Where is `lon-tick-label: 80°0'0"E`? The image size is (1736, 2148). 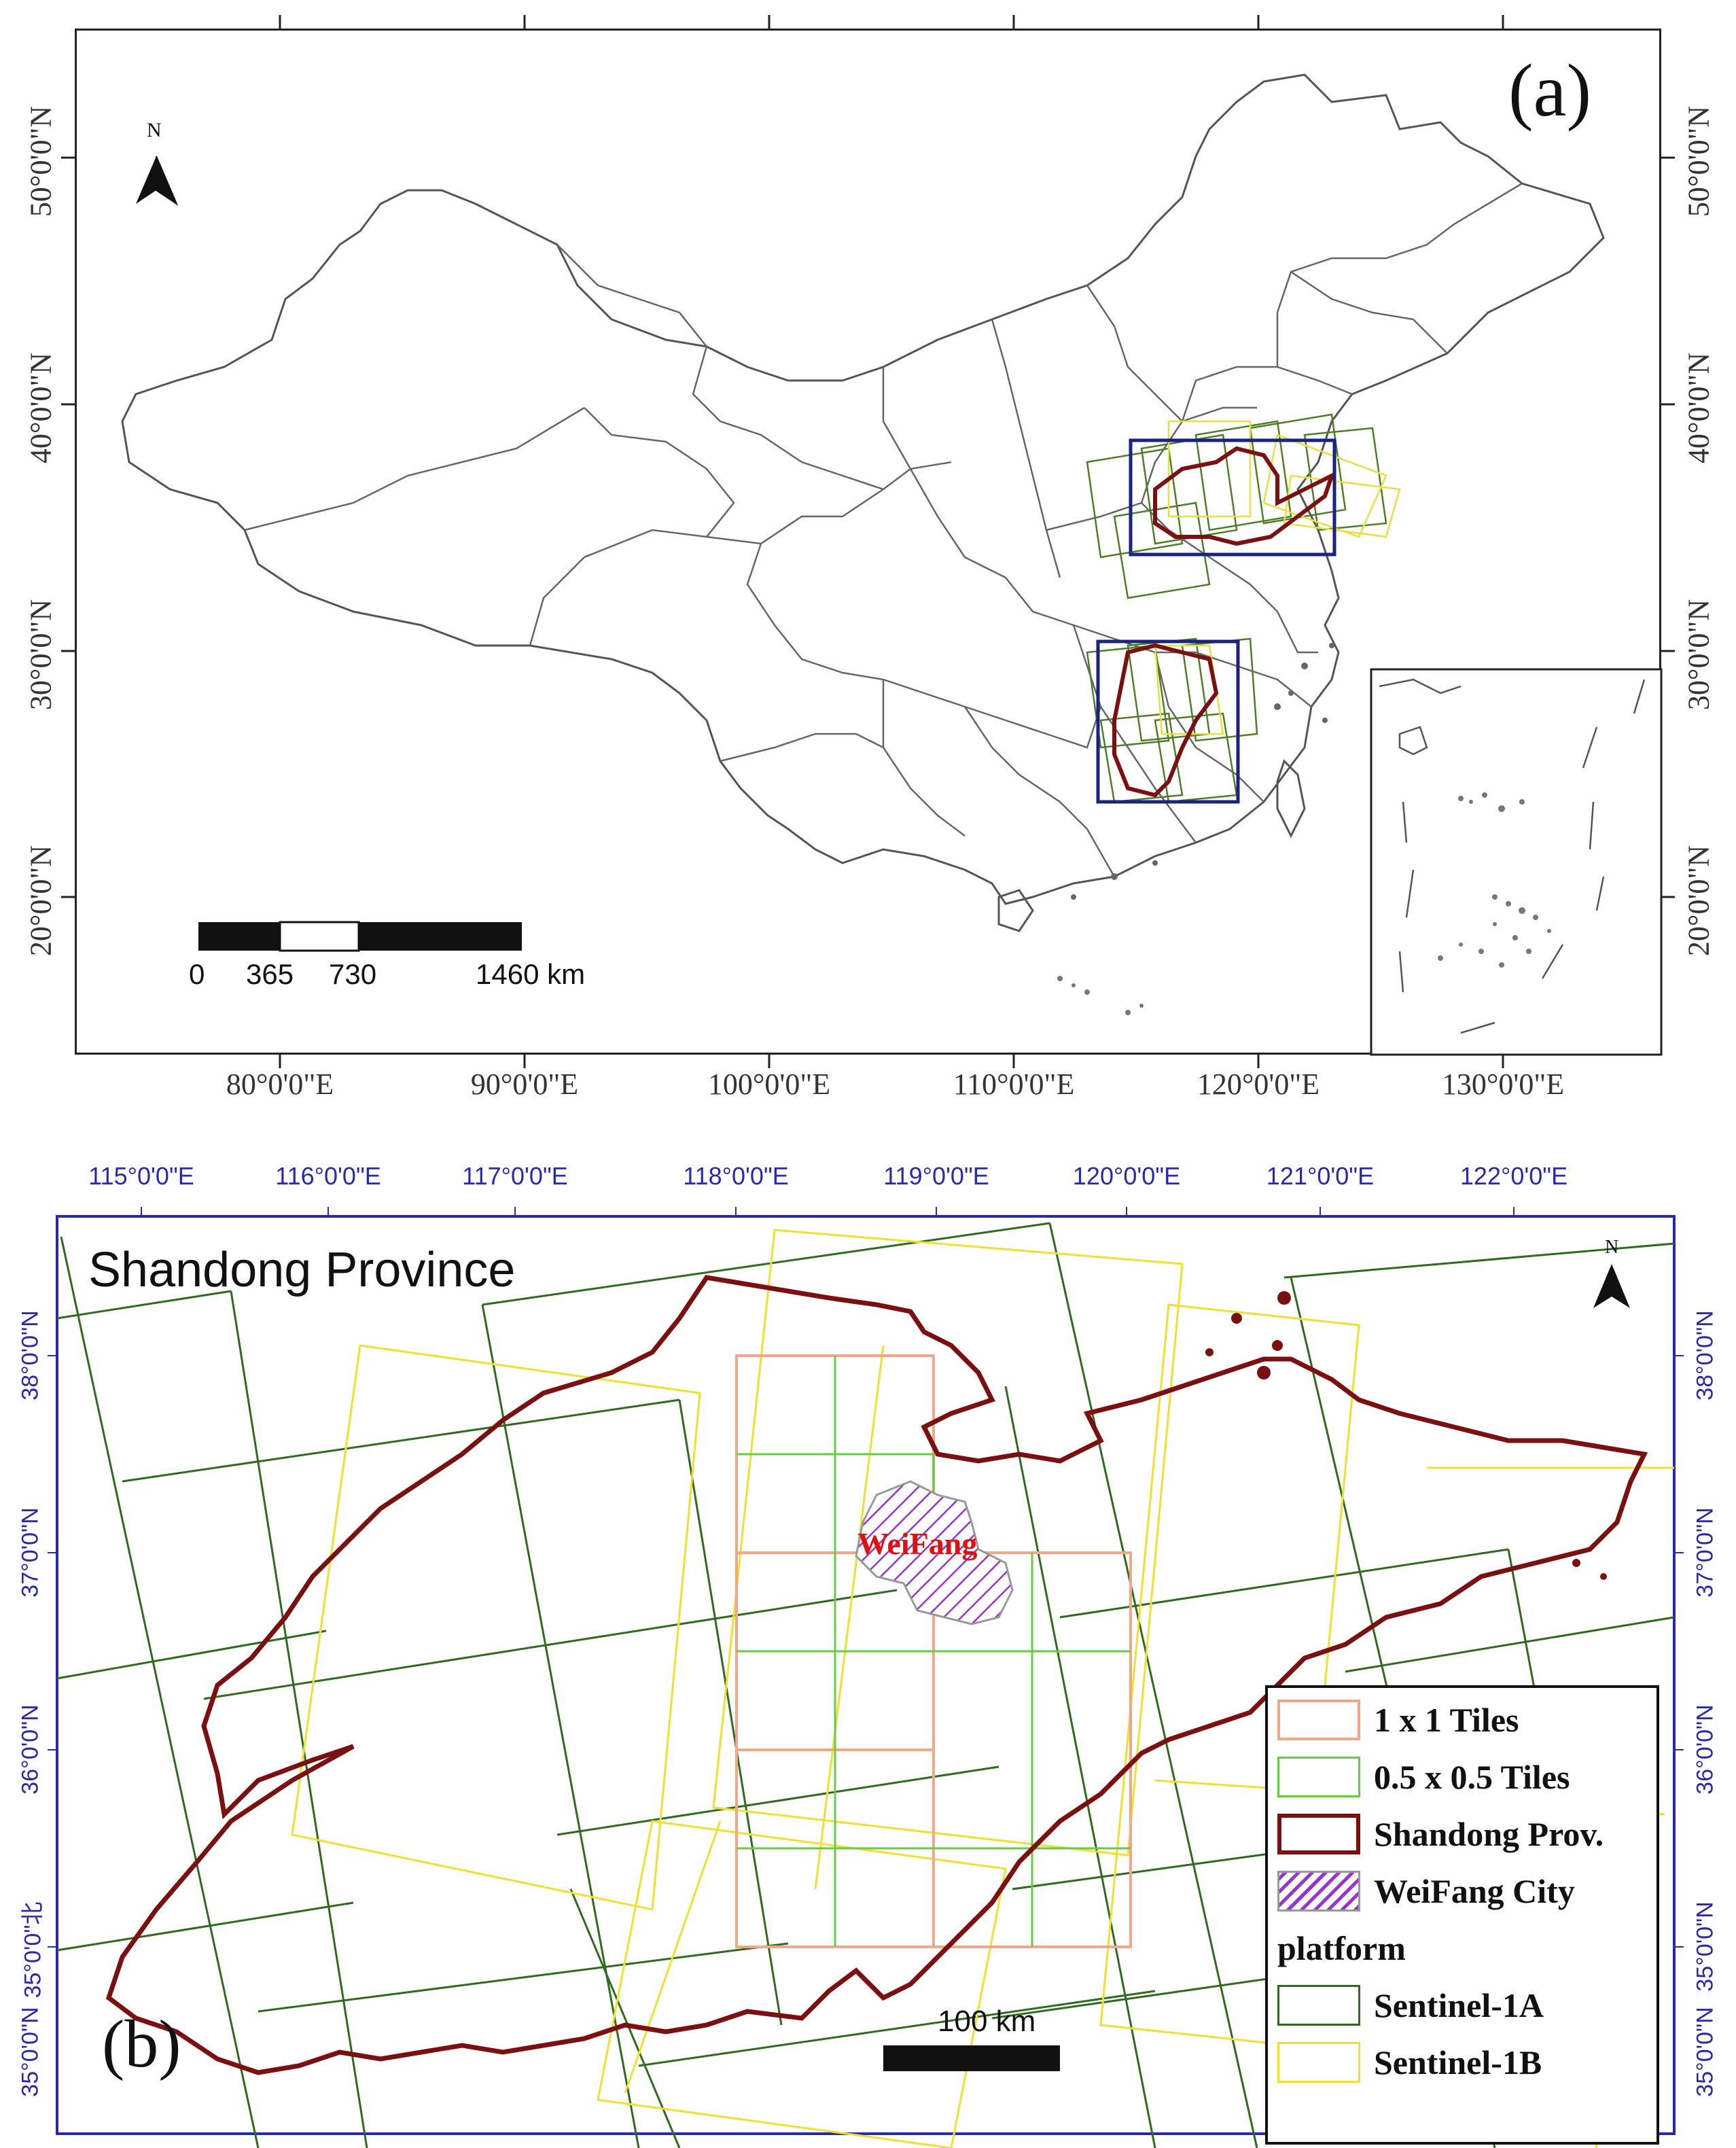 lon-tick-label: 80°0'0"E is located at coordinates (280, 1084).